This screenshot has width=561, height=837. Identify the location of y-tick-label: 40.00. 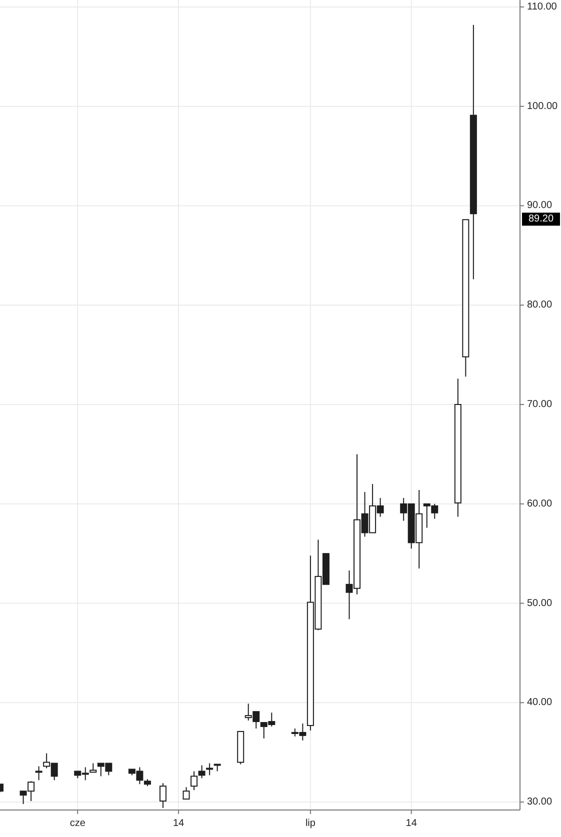
(539, 702).